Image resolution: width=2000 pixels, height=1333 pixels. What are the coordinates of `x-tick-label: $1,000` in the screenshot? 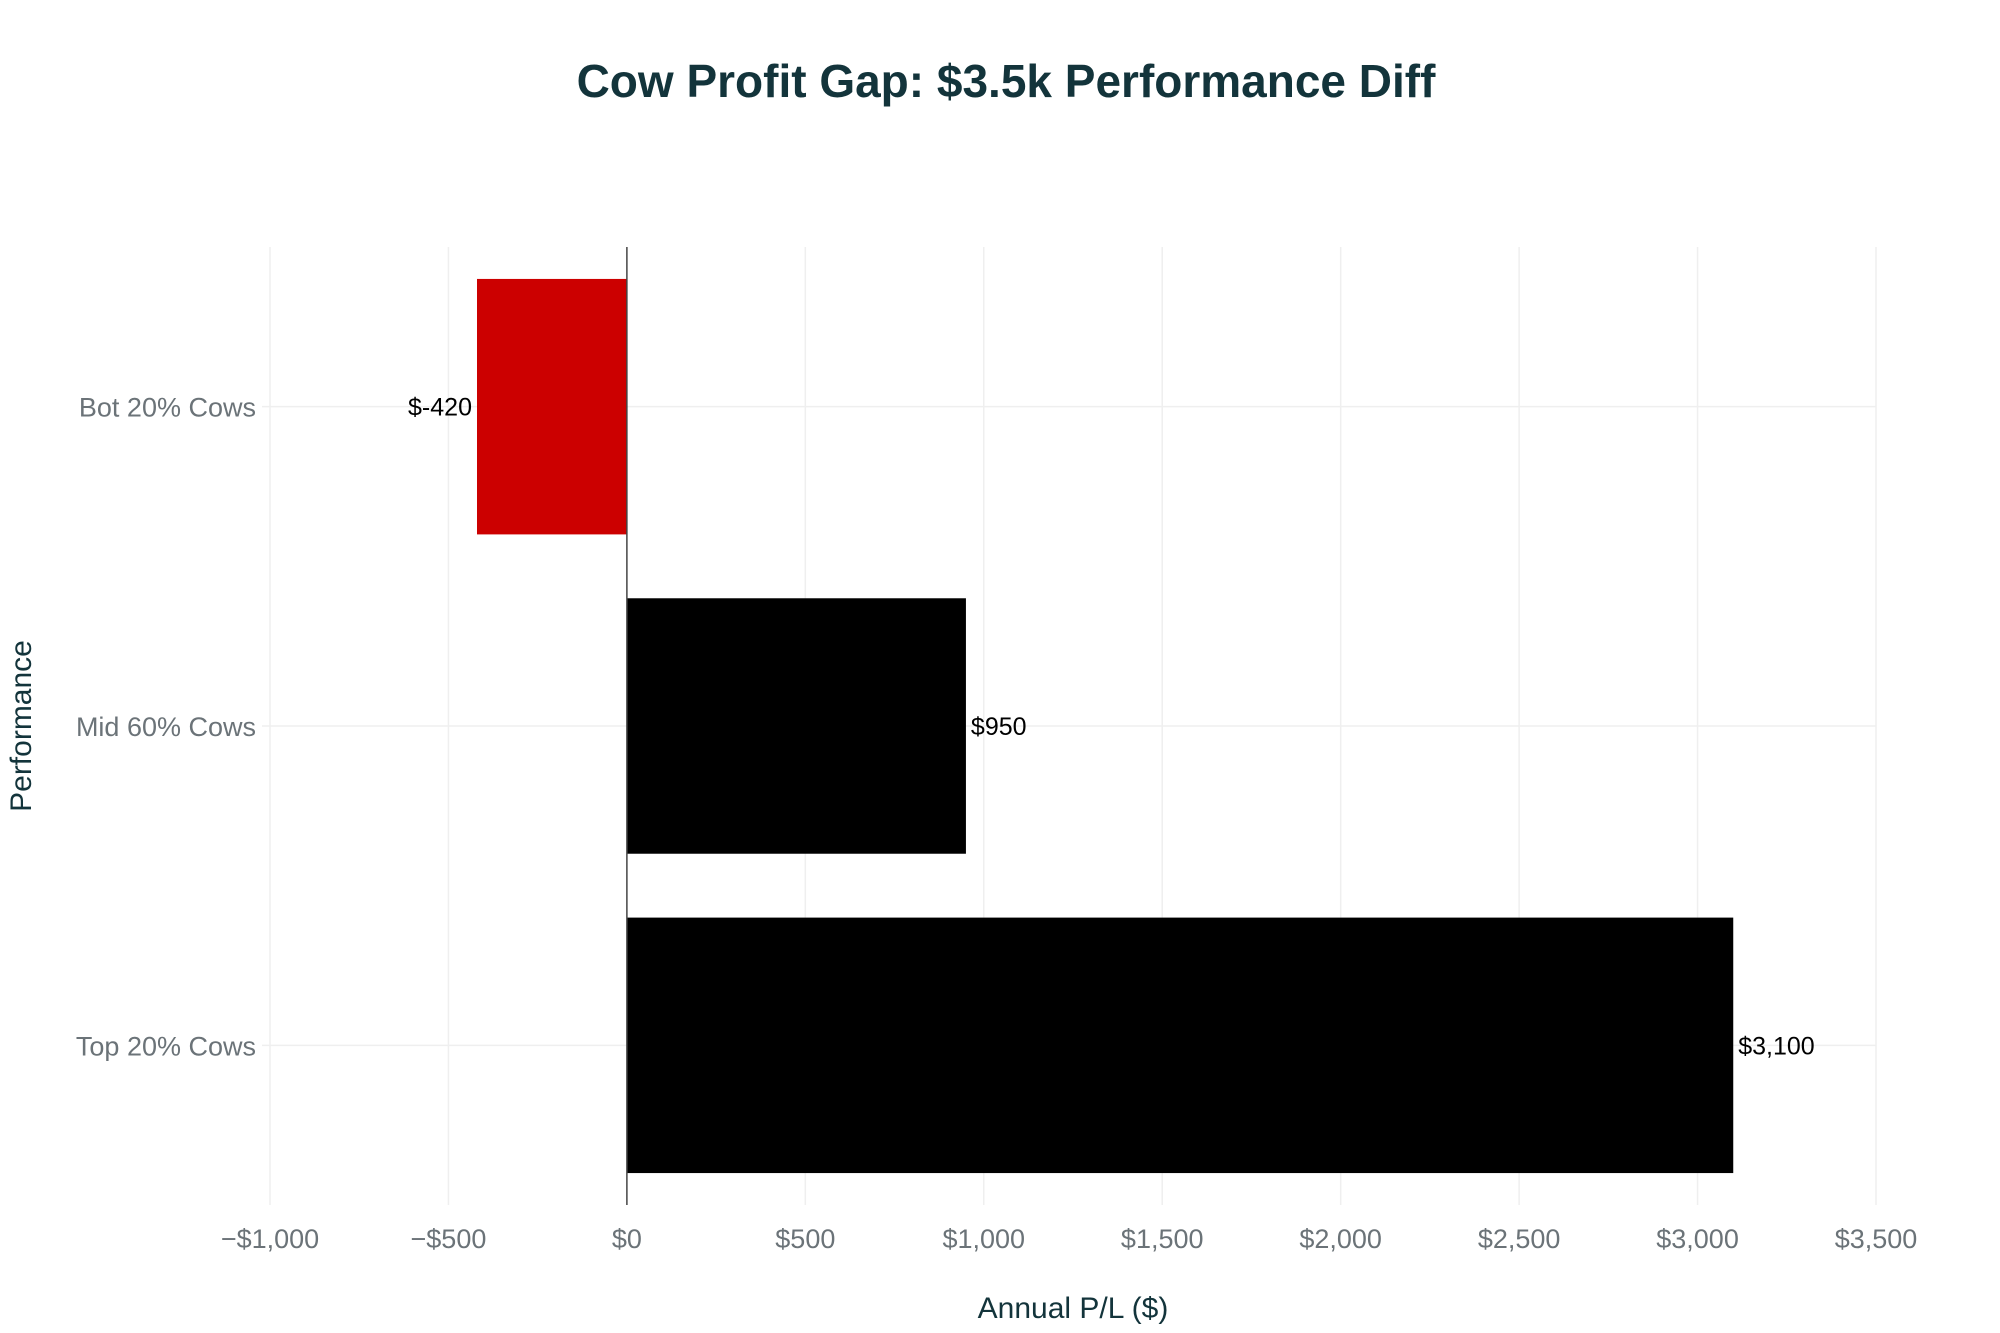 It's located at (983, 1239).